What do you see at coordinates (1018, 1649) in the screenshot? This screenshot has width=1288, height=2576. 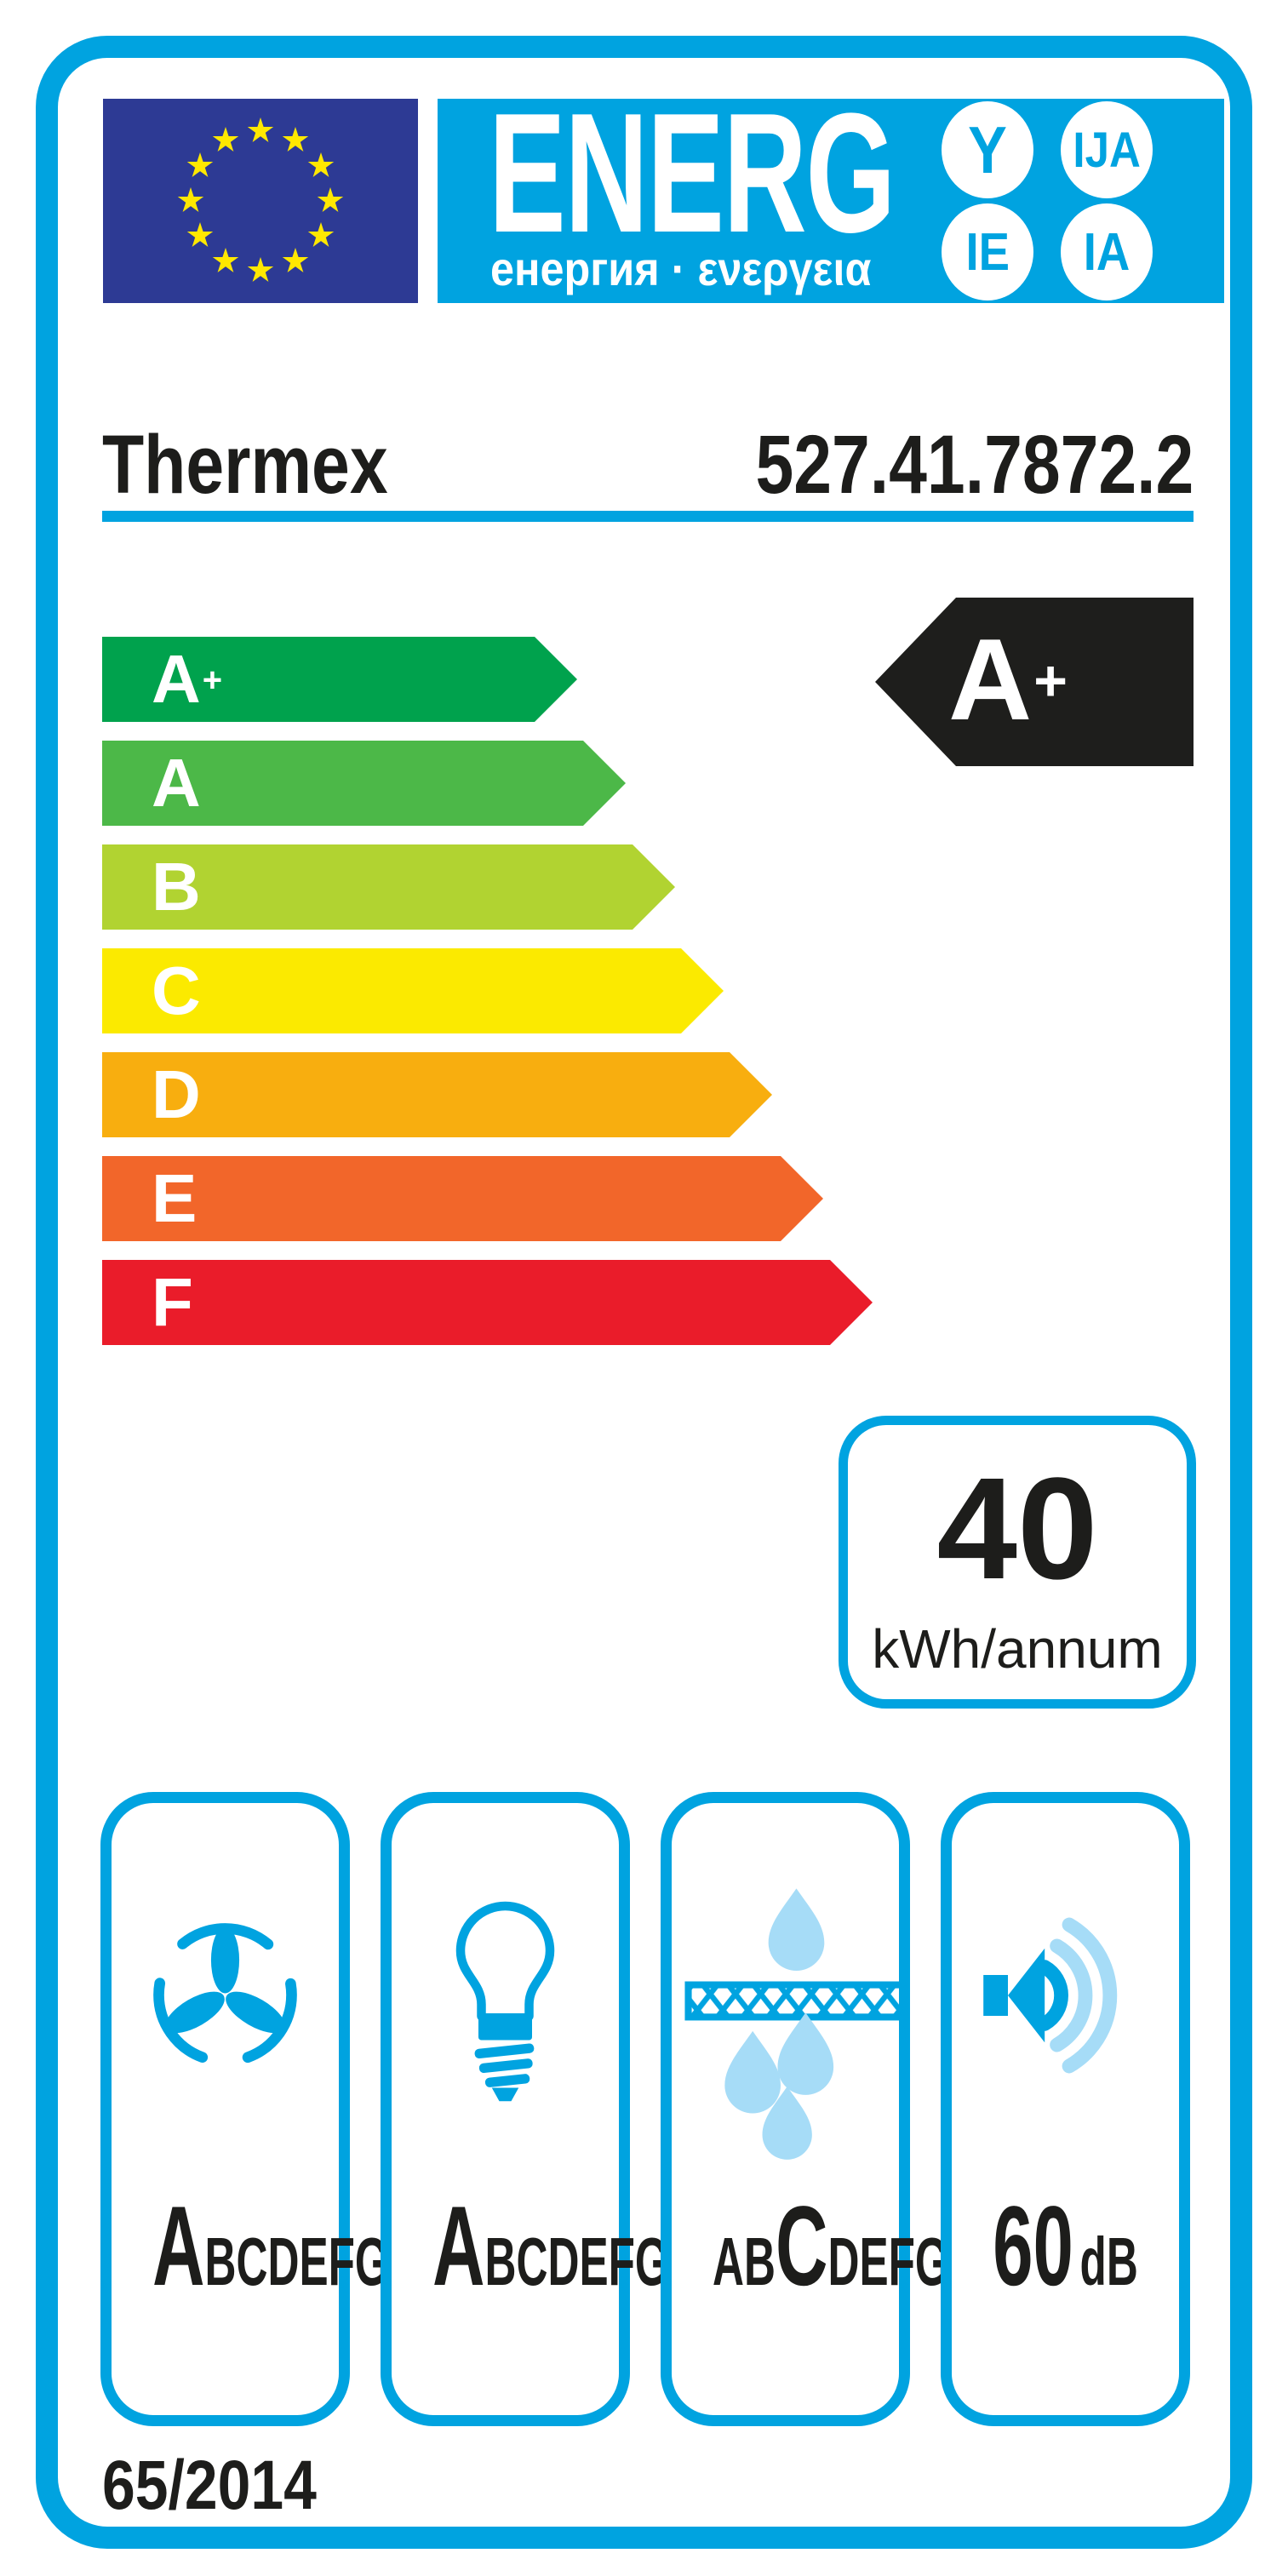 I see `consumption-unit: kWh/annum` at bounding box center [1018, 1649].